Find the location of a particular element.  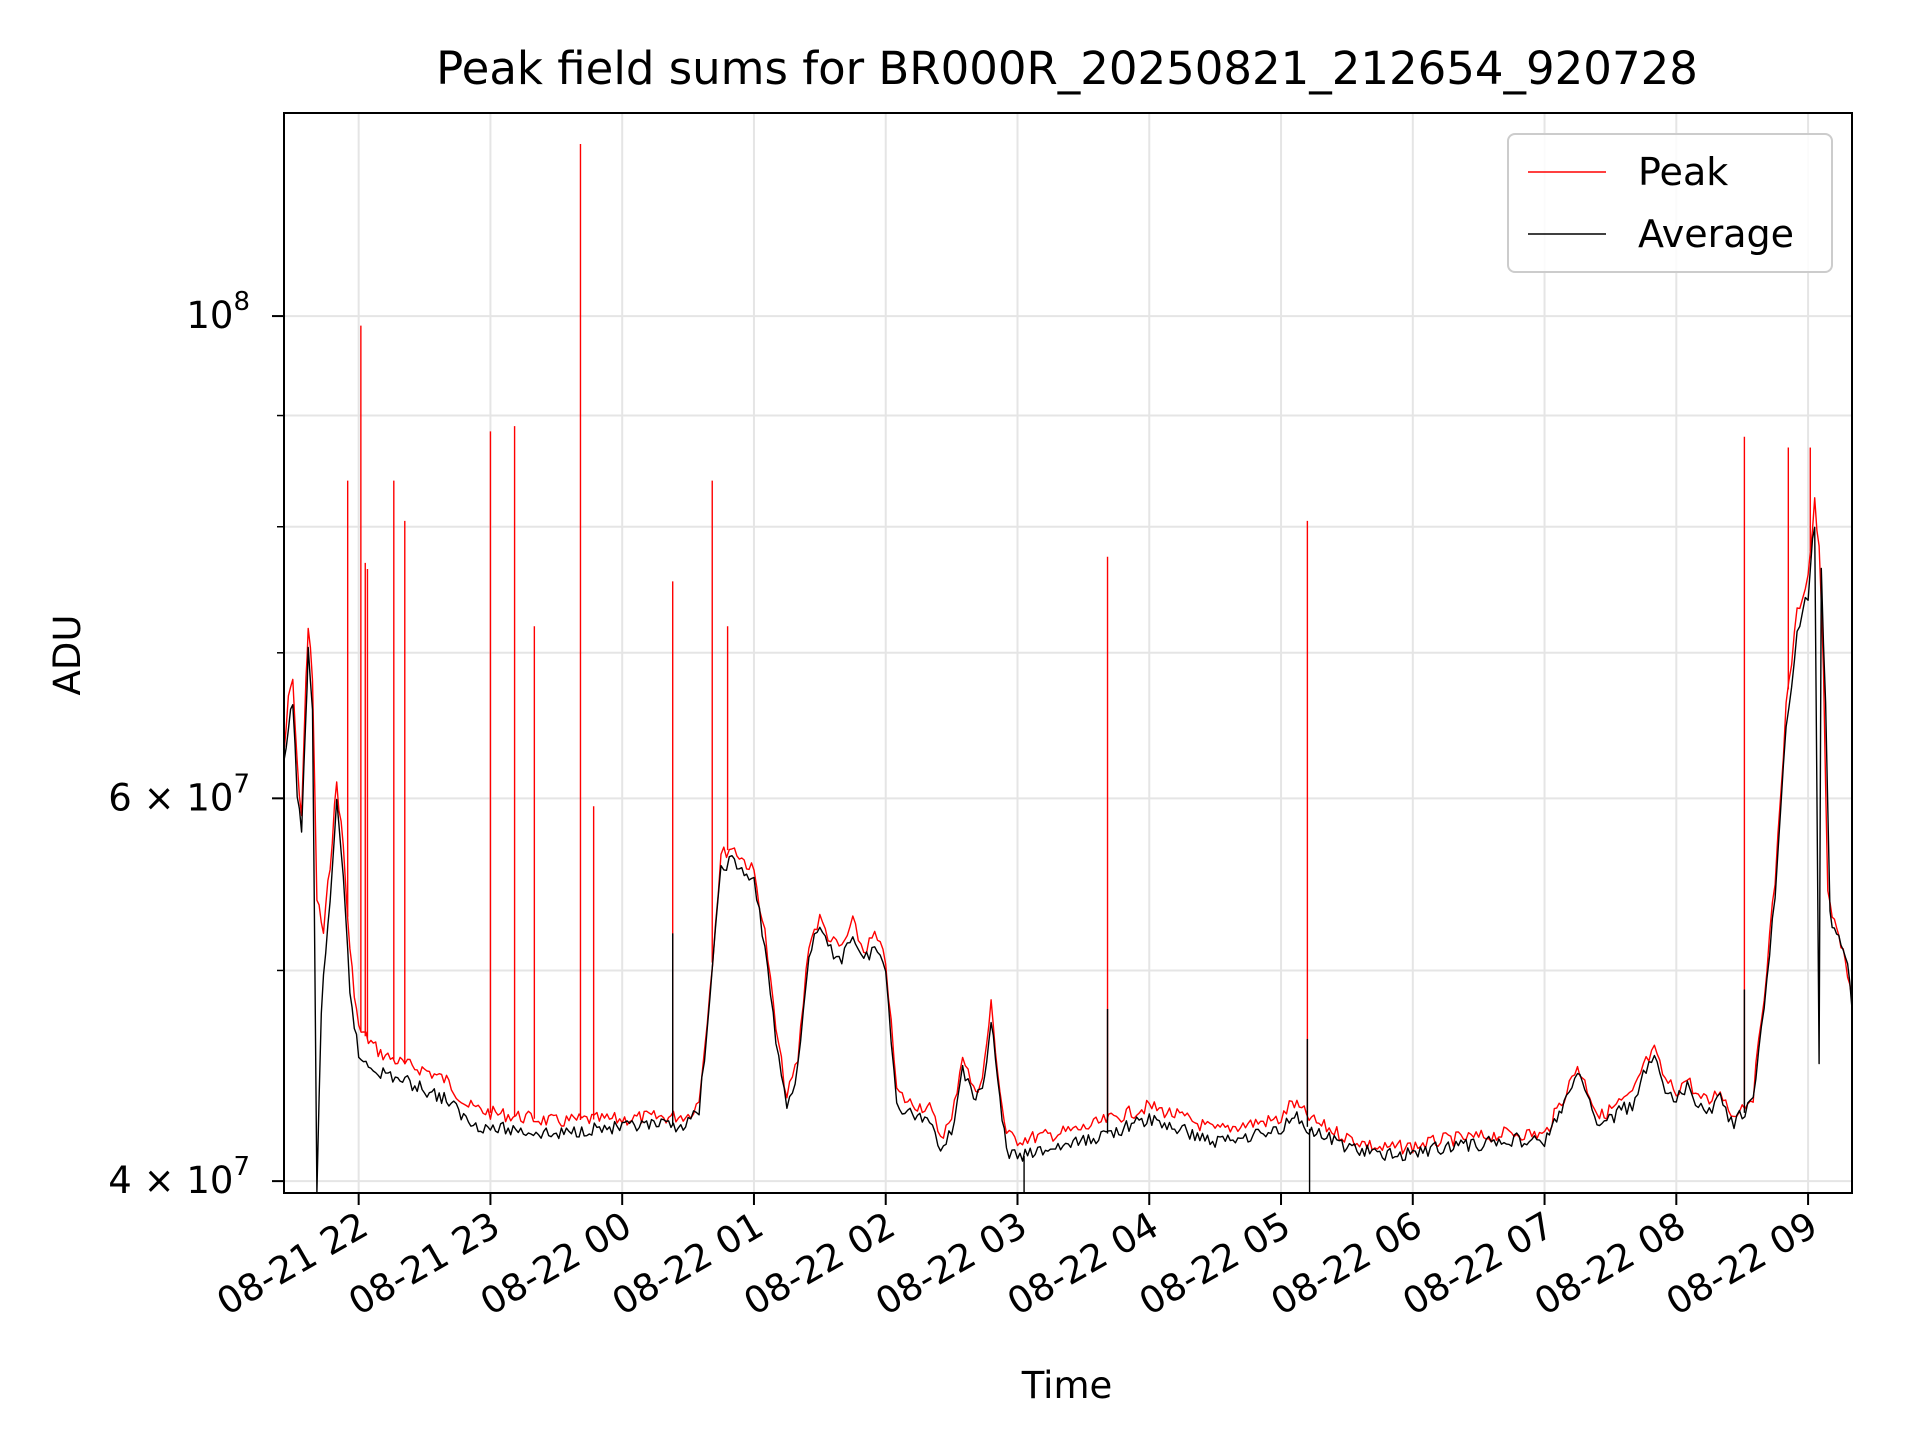

y-axis-label: ADU is located at coordinates (67, 655).